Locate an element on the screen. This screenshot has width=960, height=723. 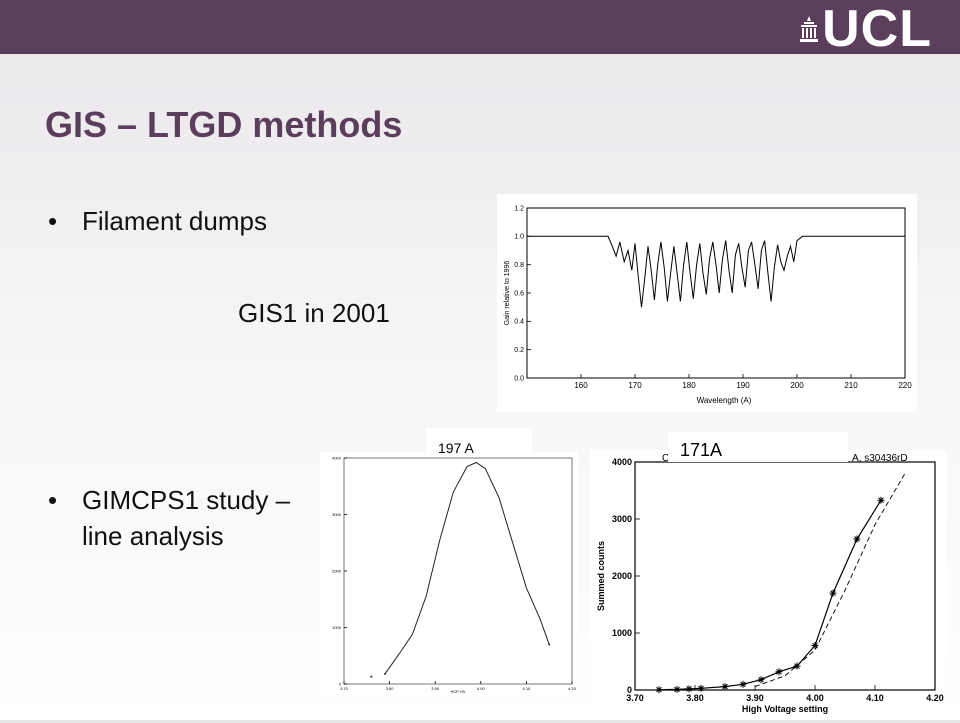
x-tick-label: 200 is located at coordinates (797, 385).